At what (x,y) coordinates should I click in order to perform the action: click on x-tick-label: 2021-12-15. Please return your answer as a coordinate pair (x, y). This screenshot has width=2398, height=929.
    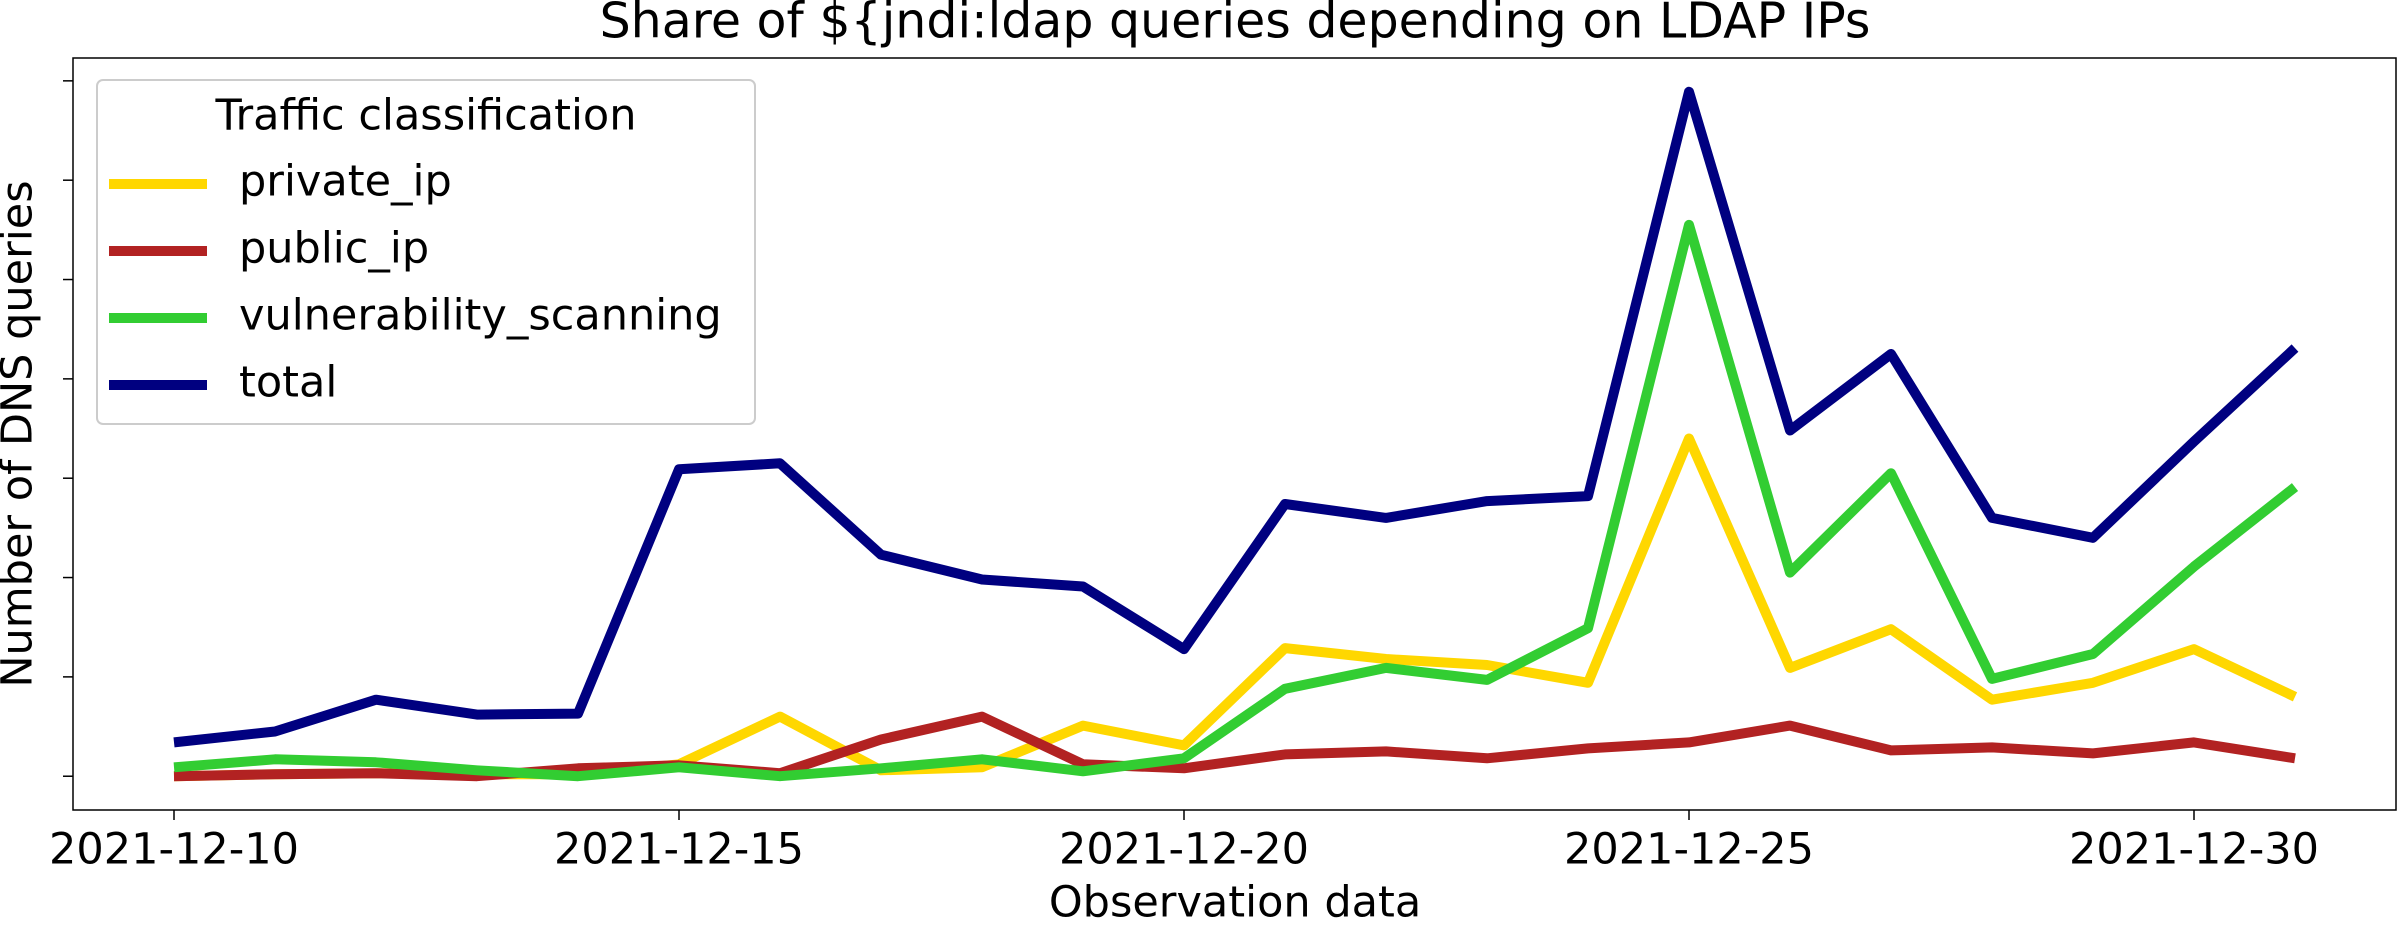
    Looking at the image, I should click on (679, 850).